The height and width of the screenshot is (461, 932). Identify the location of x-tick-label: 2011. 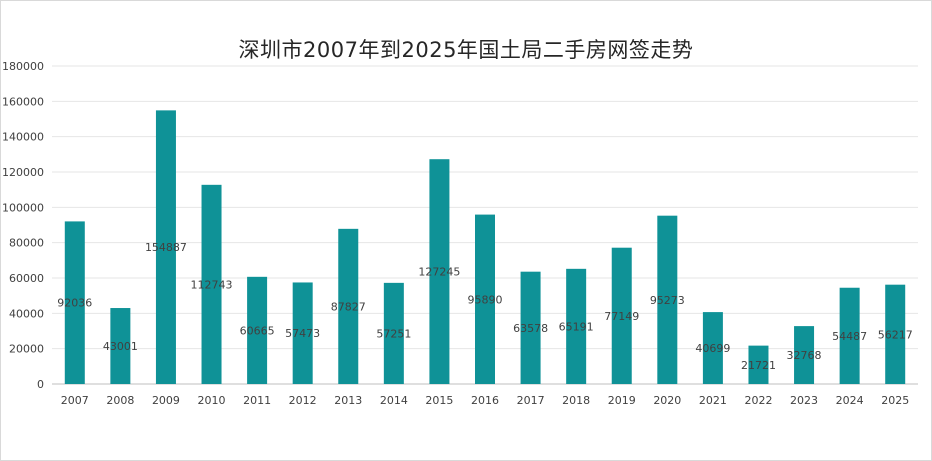
(257, 400).